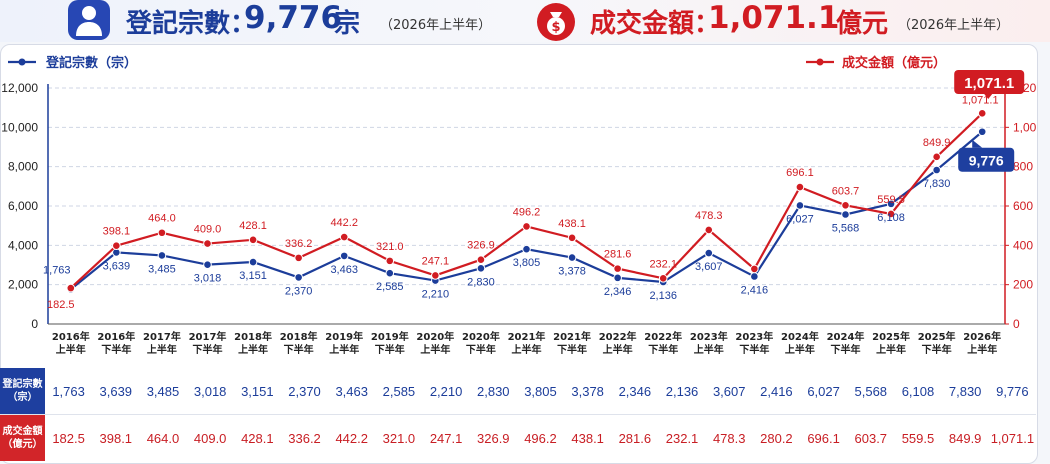 The width and height of the screenshot is (1050, 464). I want to click on table-cell-count: 3,018, so click(210, 391).